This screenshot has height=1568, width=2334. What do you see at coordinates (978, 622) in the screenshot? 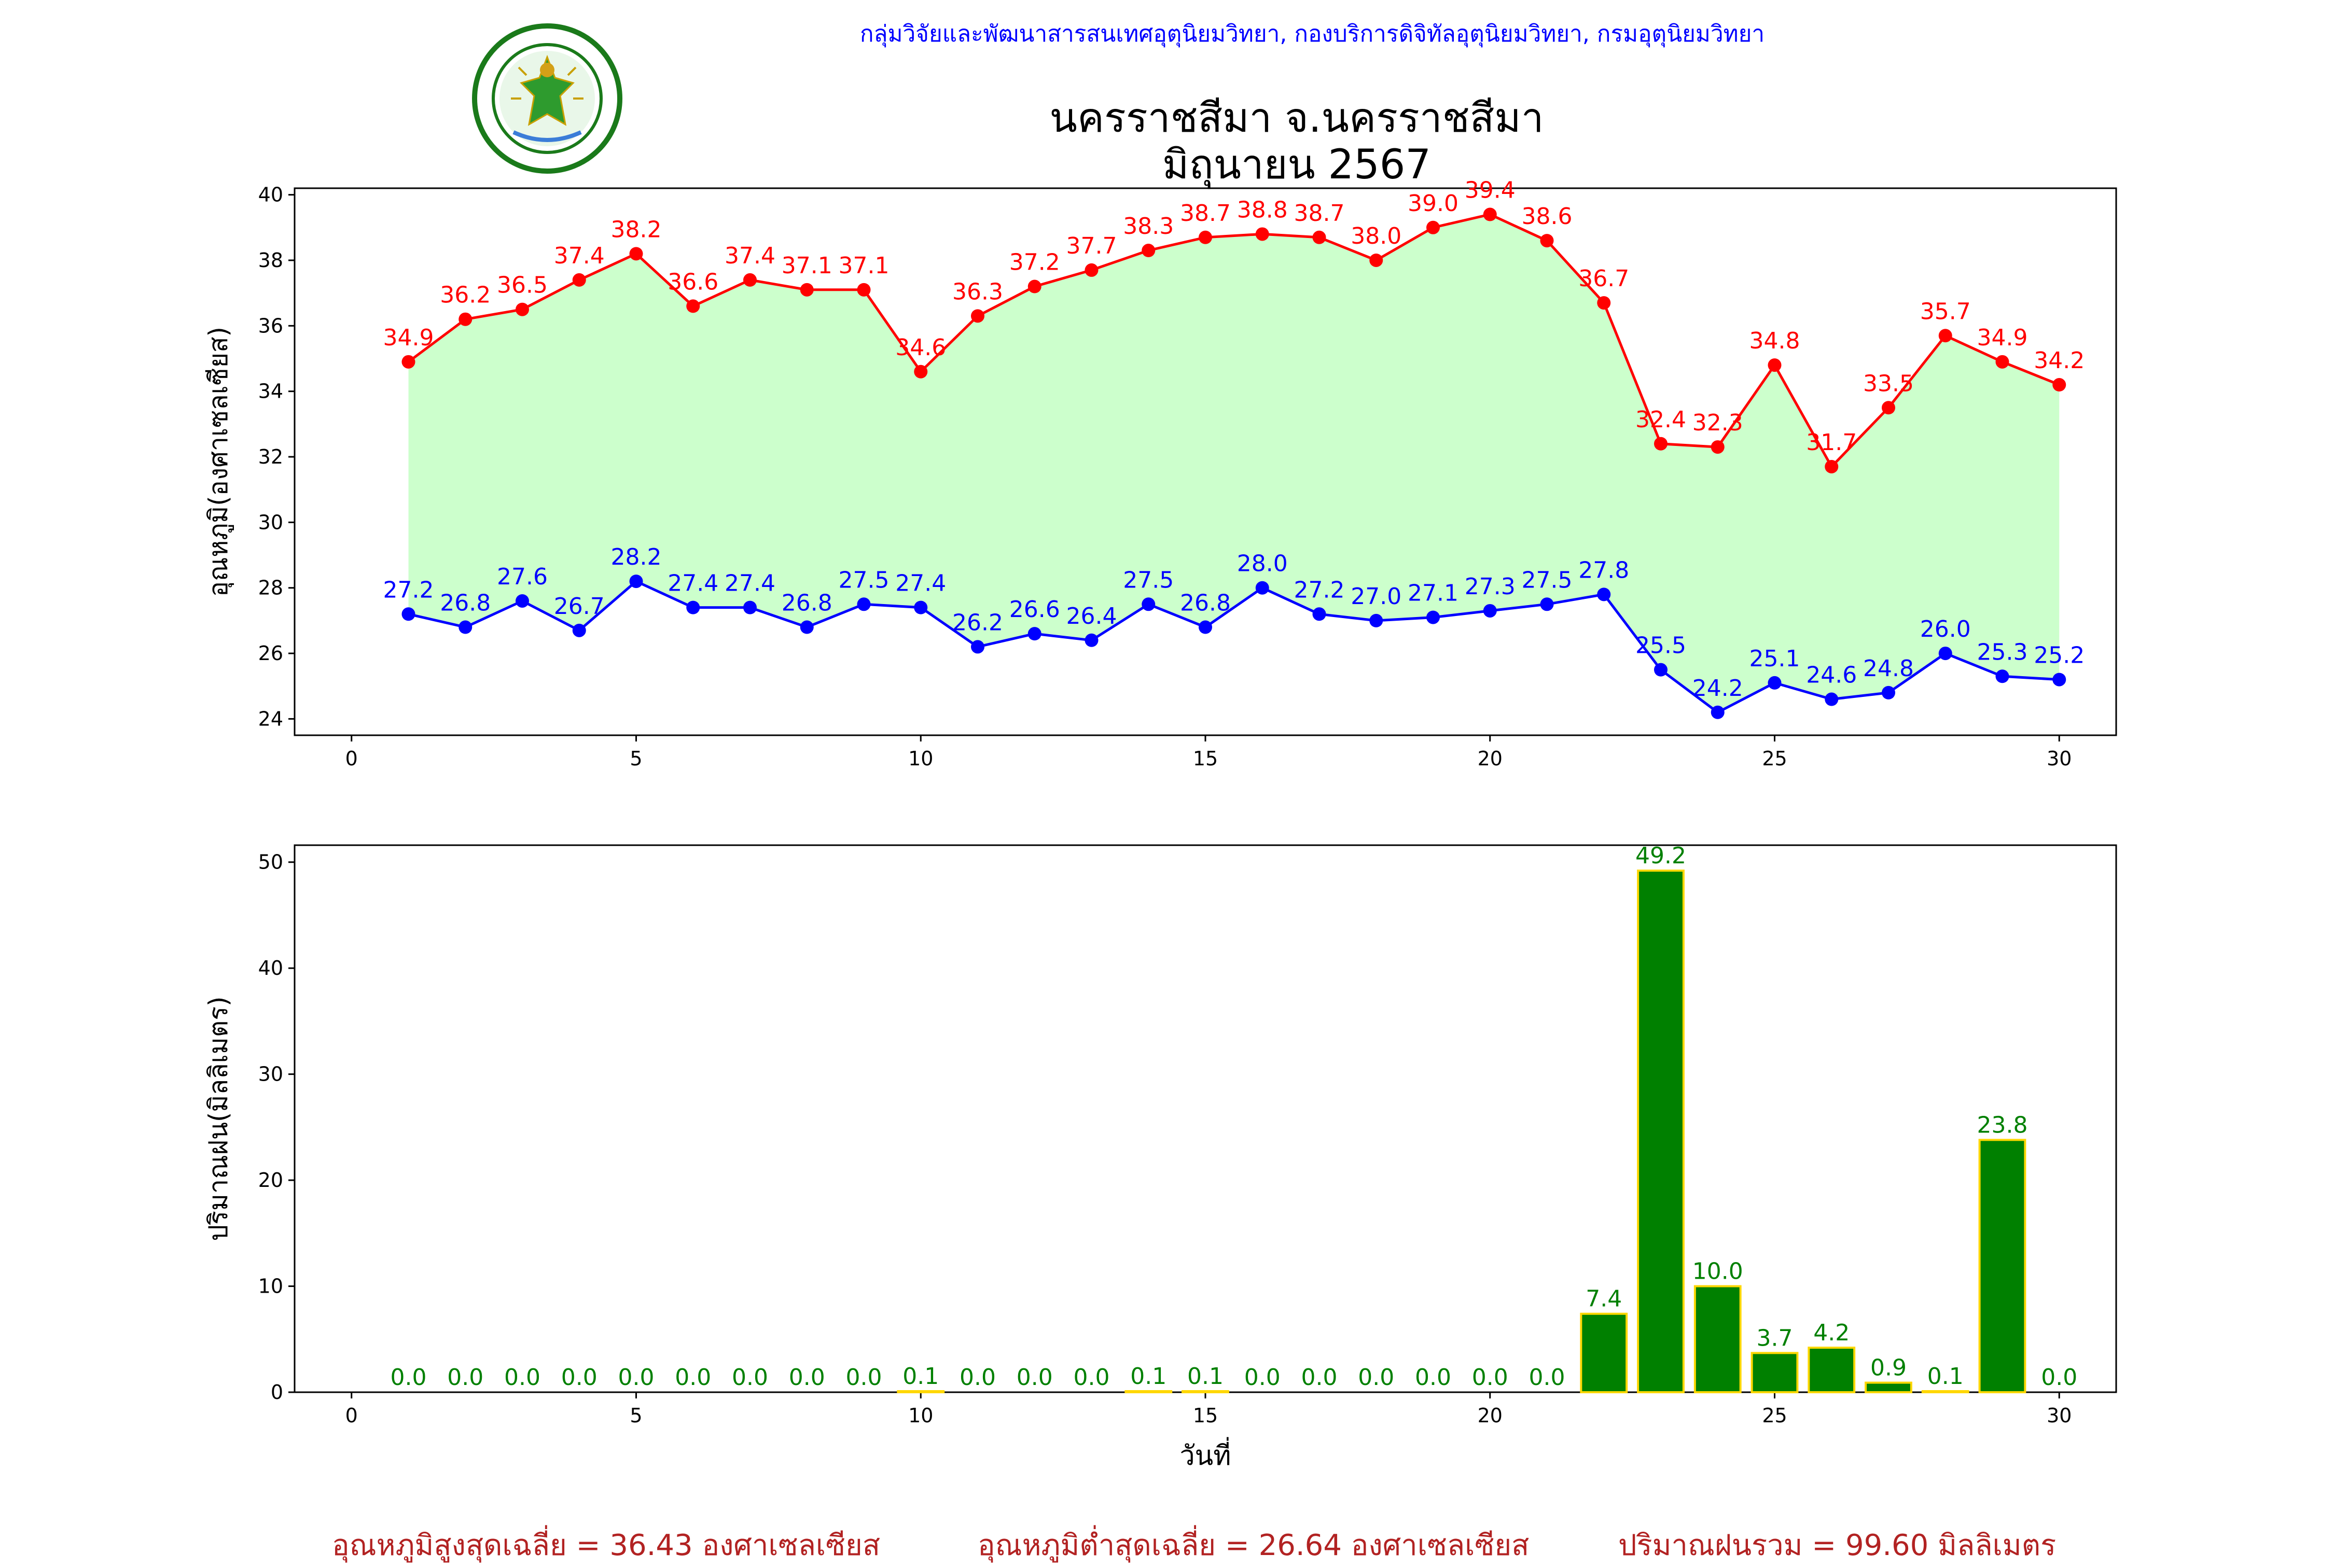
I see `min-temp-value-label: 26.2` at bounding box center [978, 622].